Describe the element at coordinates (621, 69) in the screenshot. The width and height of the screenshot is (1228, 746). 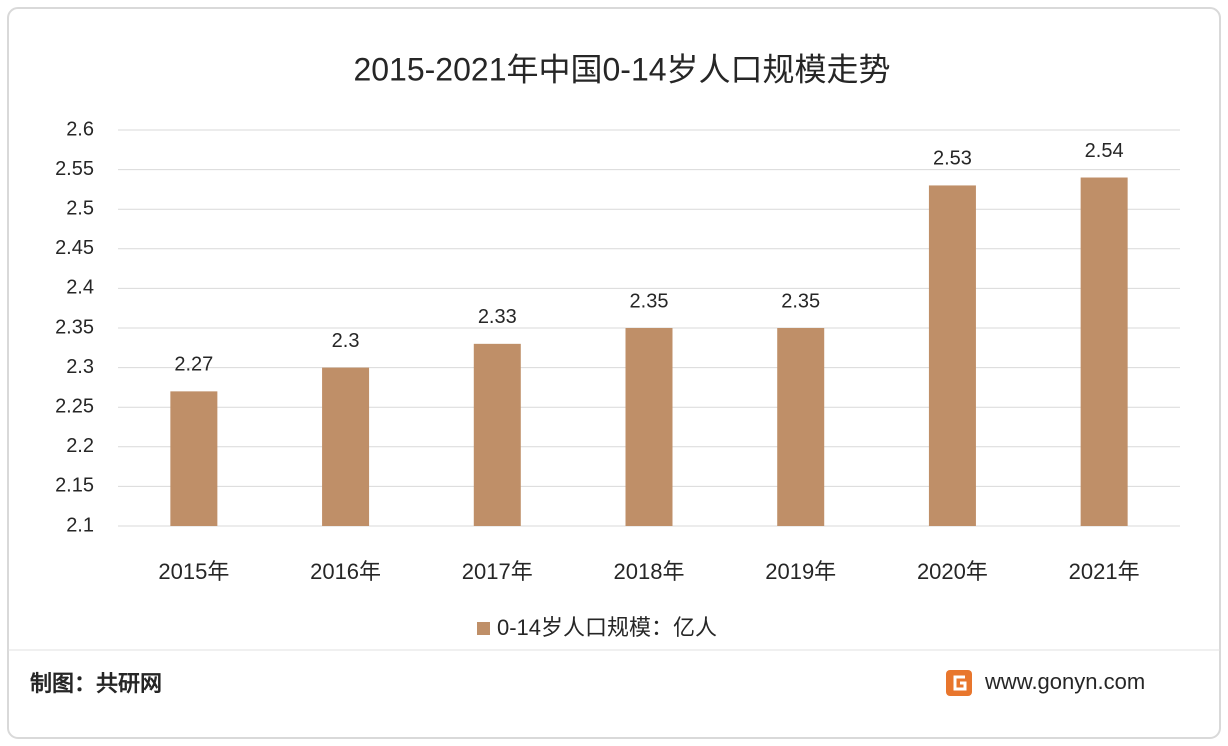
I see `chart-title: 2015-2021年中国0-14岁人口规模走势` at that location.